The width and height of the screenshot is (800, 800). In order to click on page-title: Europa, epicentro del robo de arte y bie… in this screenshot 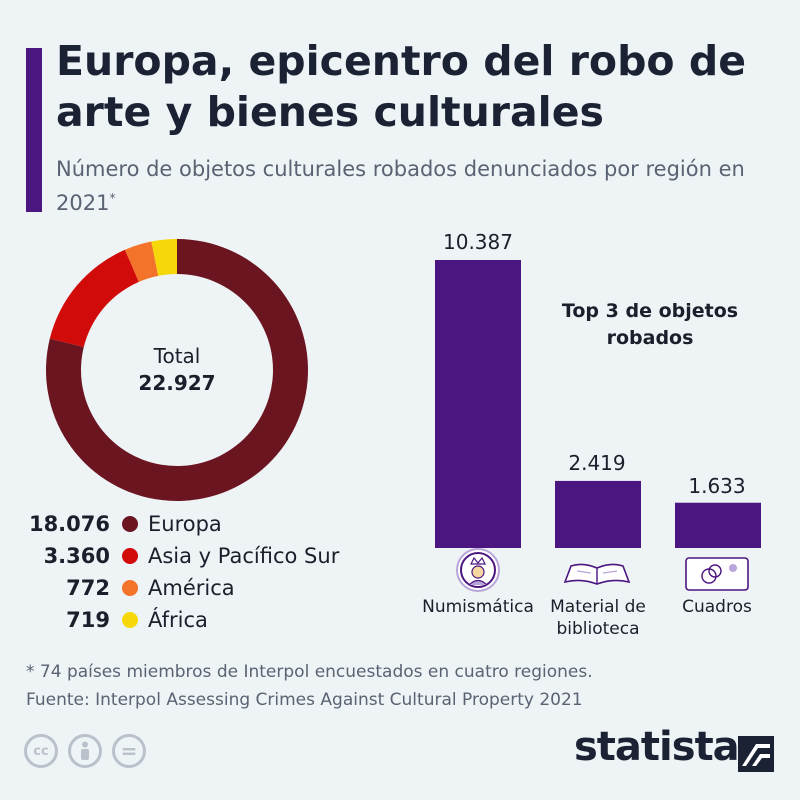, I will do `click(401, 86)`.